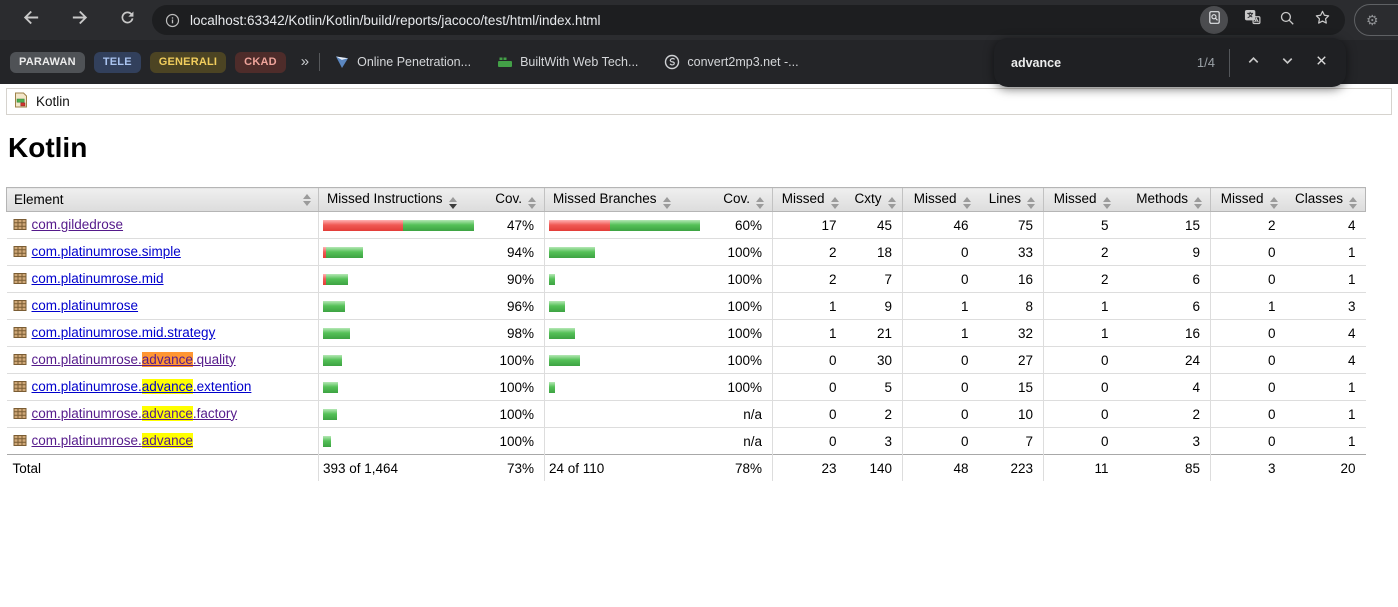 This screenshot has width=1398, height=607. Describe the element at coordinates (1321, 63) in the screenshot. I see `find-close-button` at that location.